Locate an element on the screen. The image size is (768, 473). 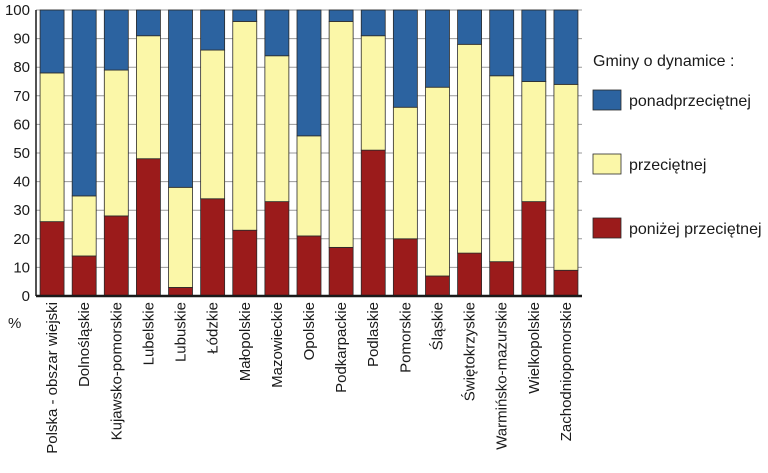
x-category-label: Mazowieckie is located at coordinates (277, 345).